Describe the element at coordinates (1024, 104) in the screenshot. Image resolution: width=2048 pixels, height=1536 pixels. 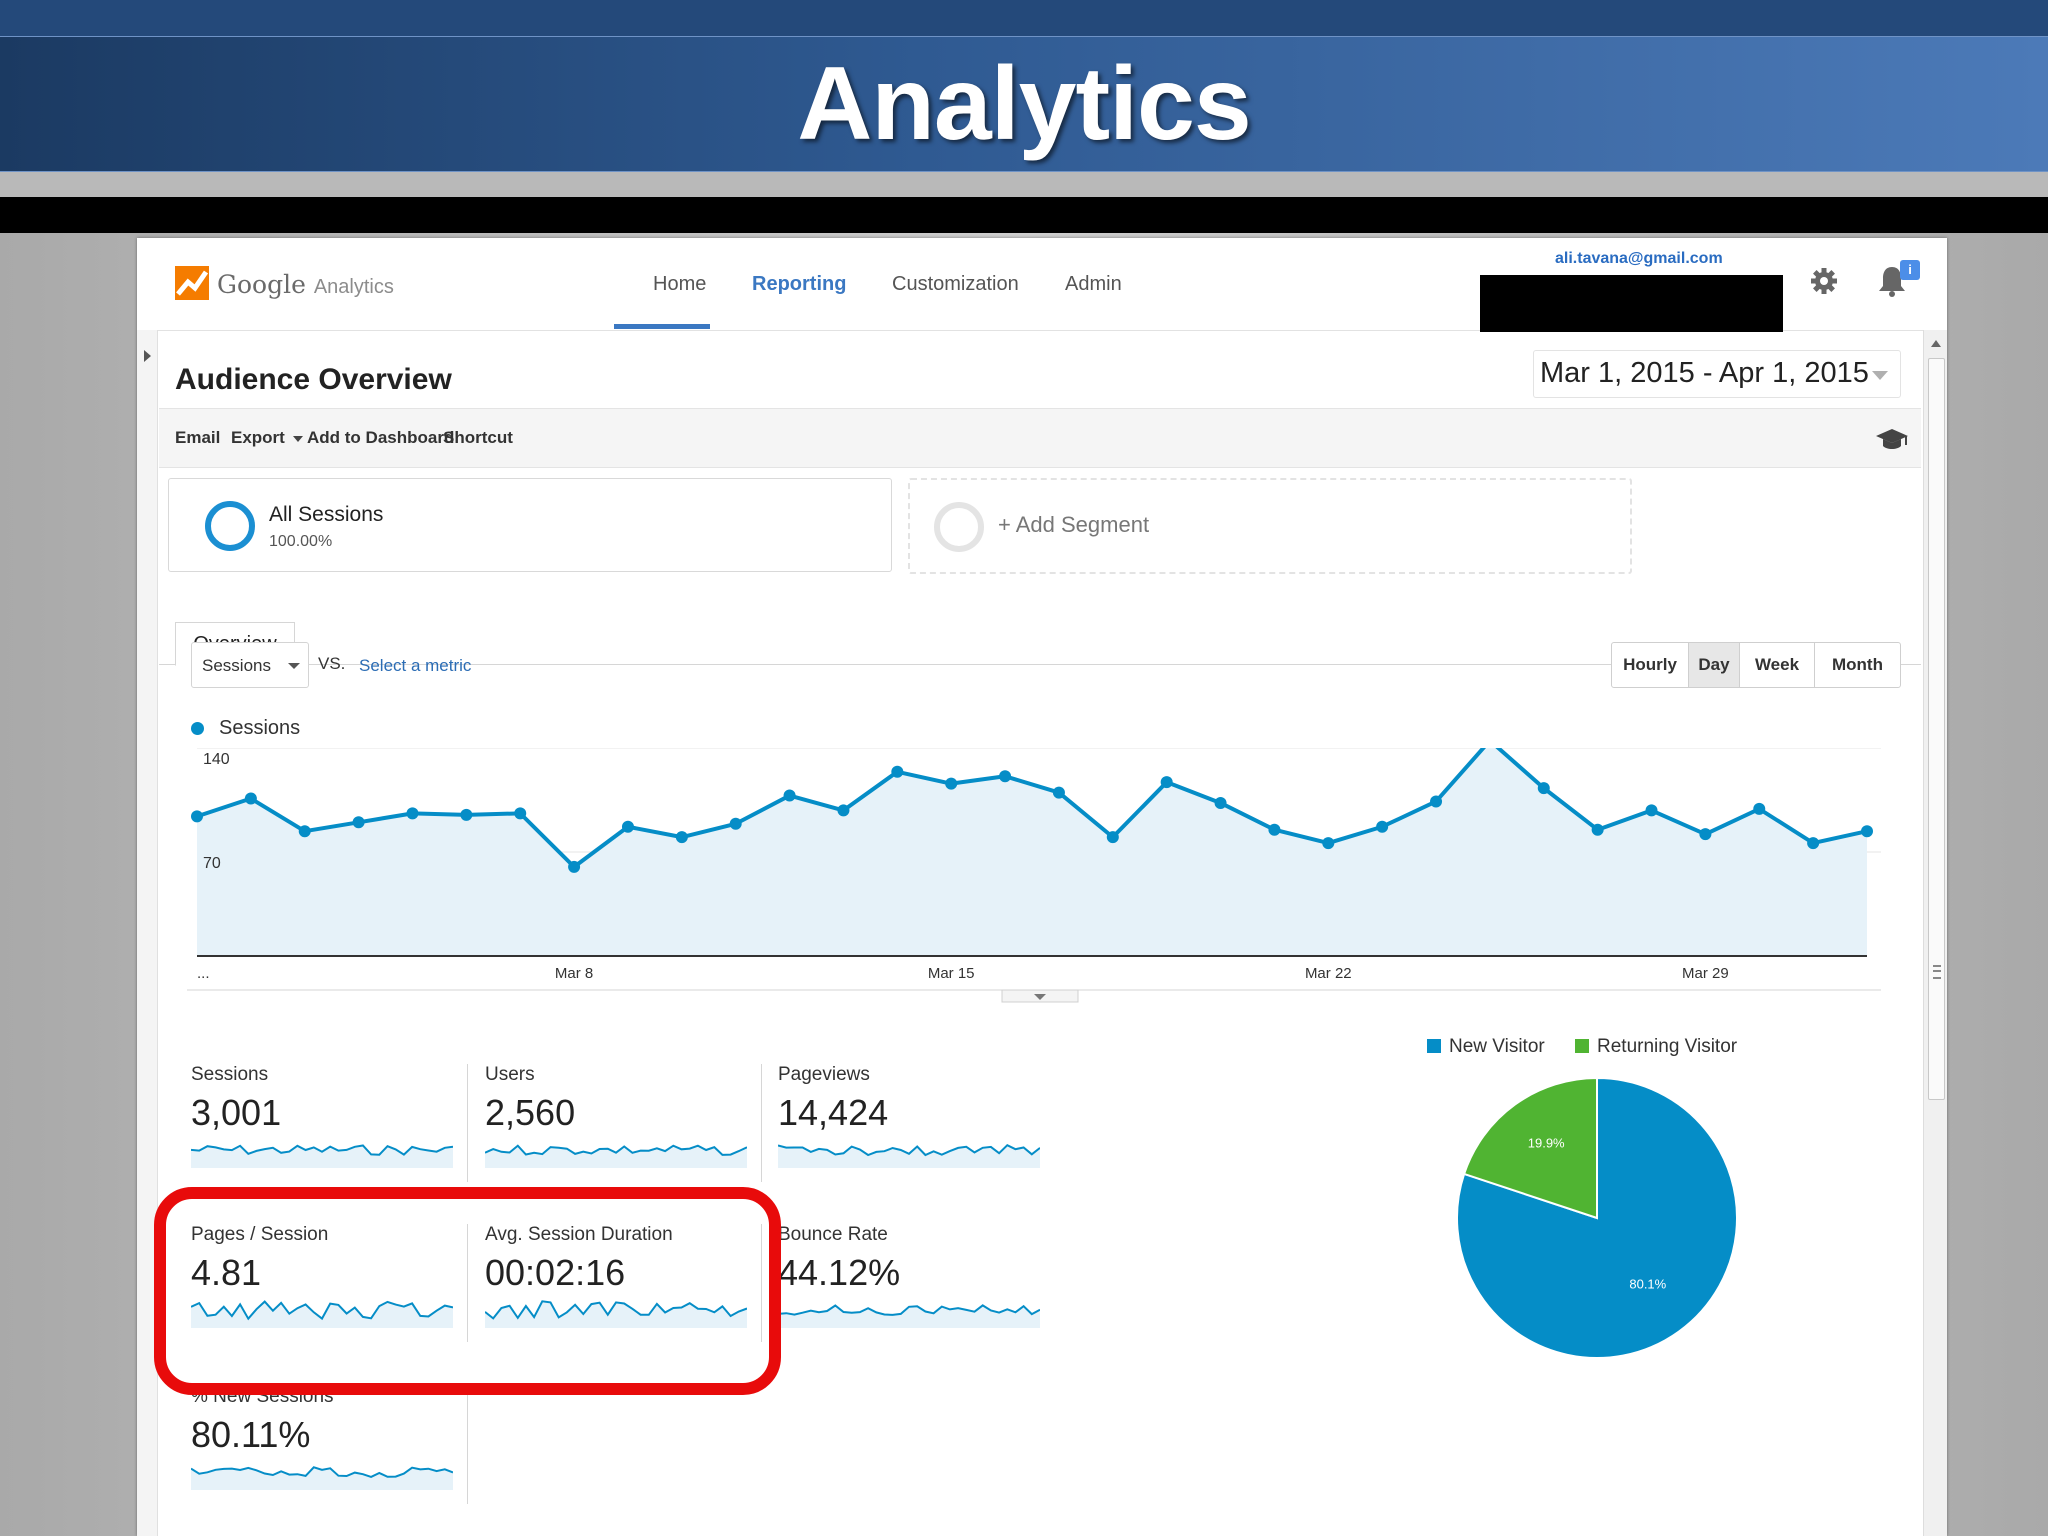
I see `slide-title: Analytics` at that location.